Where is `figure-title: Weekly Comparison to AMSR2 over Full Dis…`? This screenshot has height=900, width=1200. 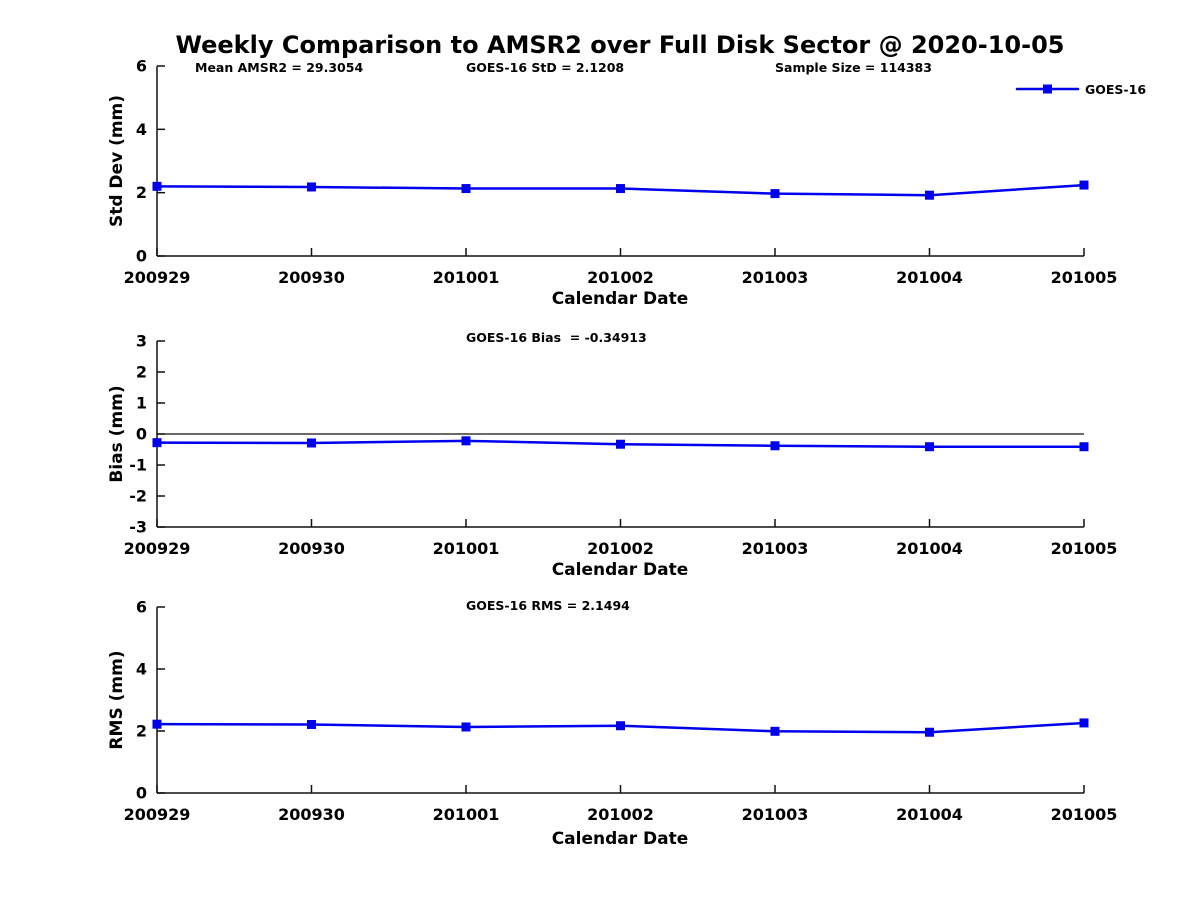 figure-title: Weekly Comparison to AMSR2 over Full Dis… is located at coordinates (620, 45).